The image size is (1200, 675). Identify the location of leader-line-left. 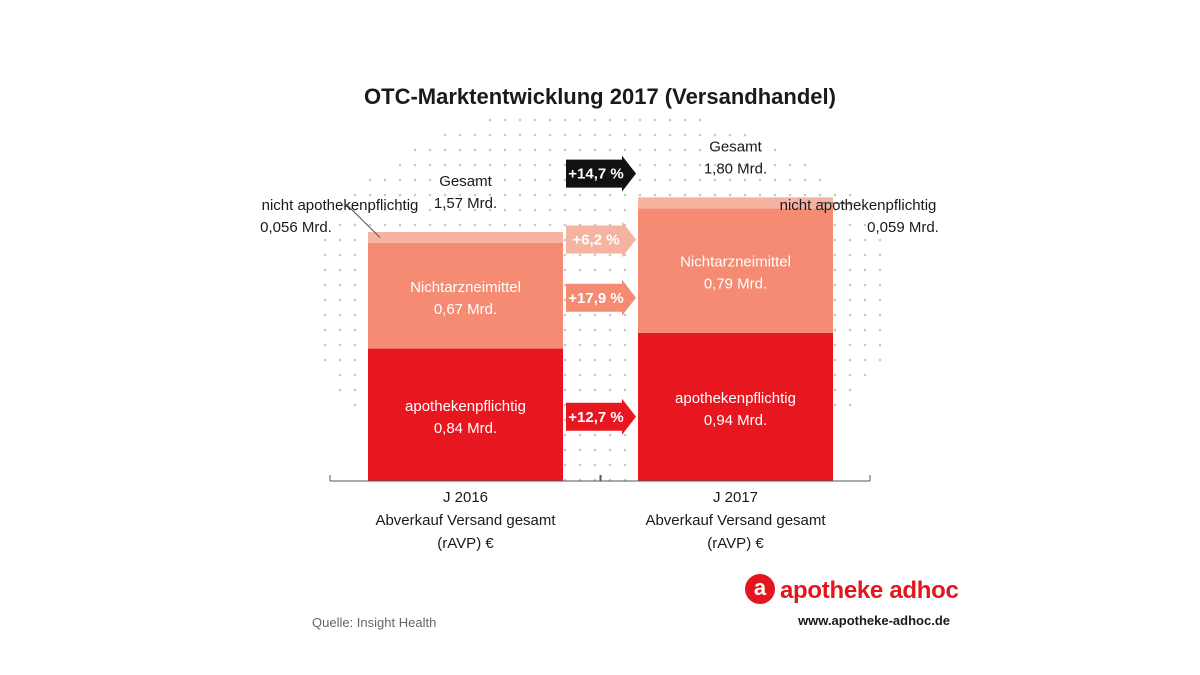
(363, 220).